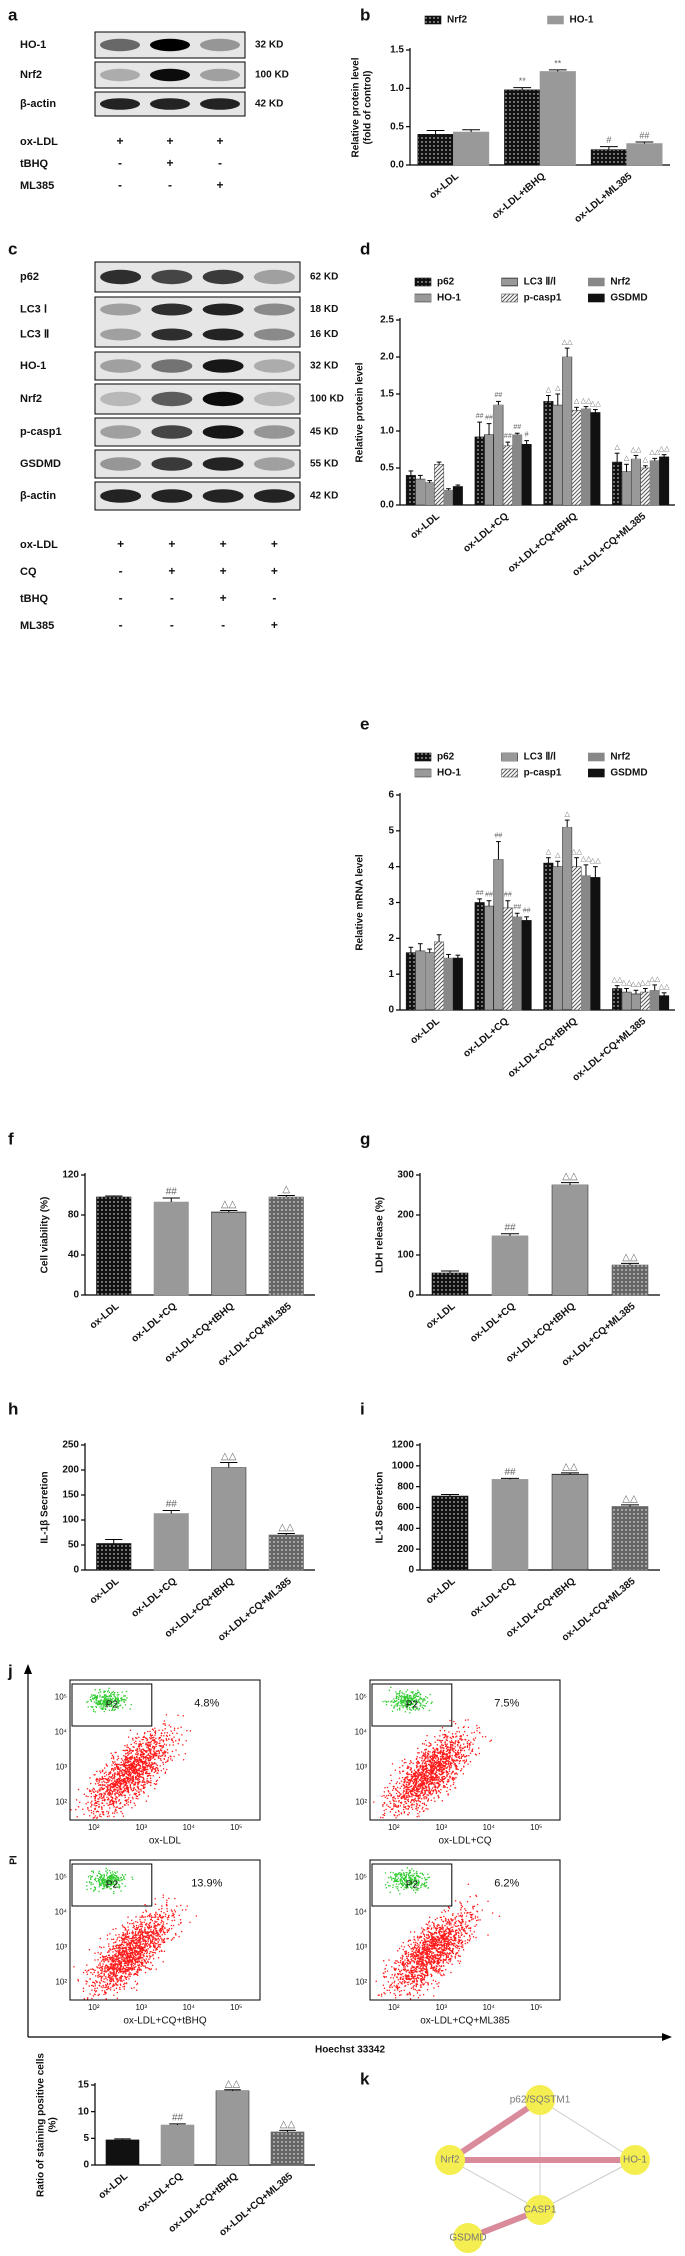 The image size is (685, 2256). I want to click on y-tick-label: 10⁵, so click(61, 1697).